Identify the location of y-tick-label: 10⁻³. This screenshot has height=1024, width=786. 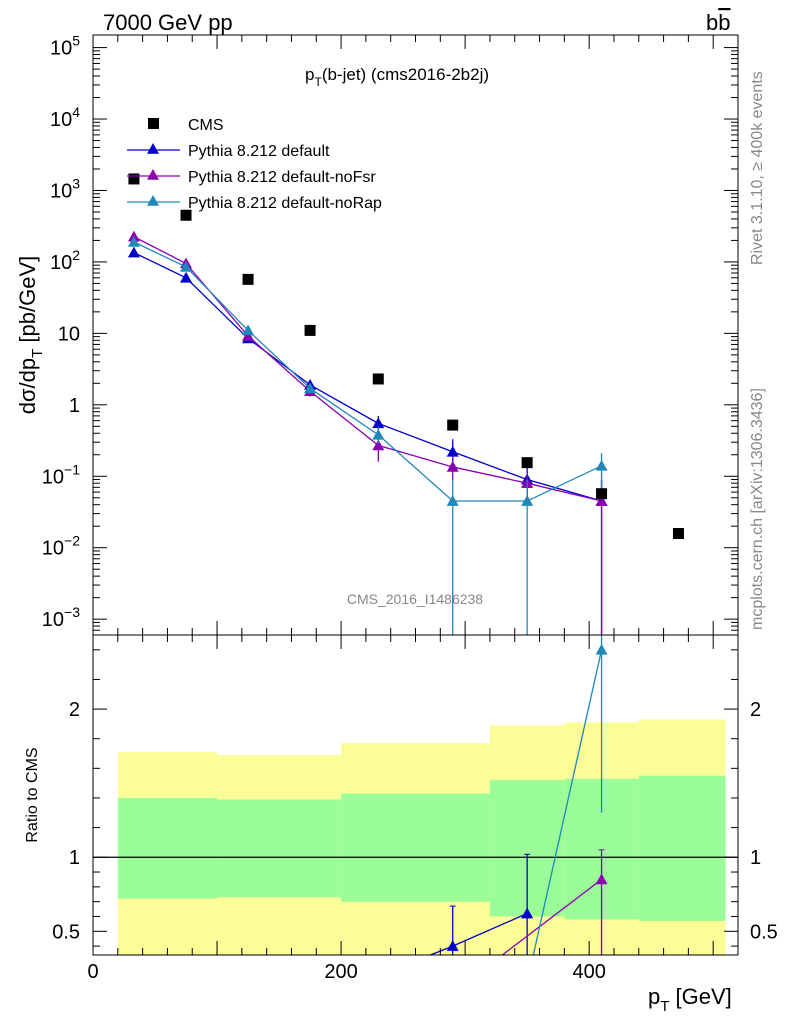
(61, 617).